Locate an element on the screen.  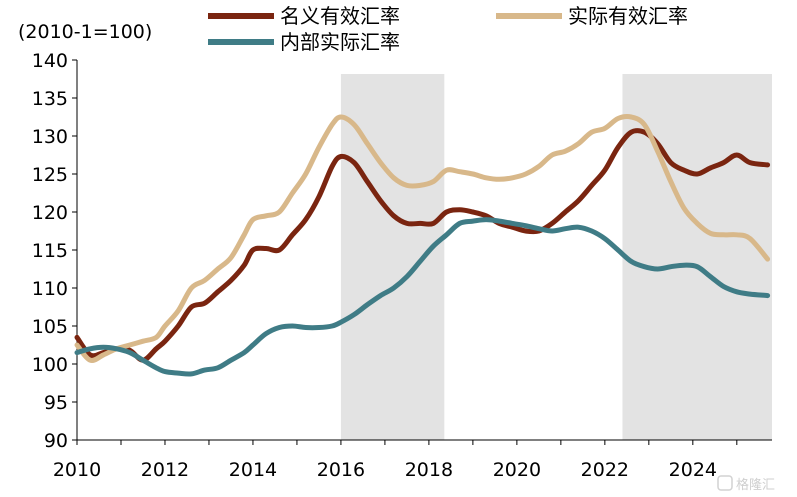
watermark: 格隆汇 is located at coordinates (746, 484).